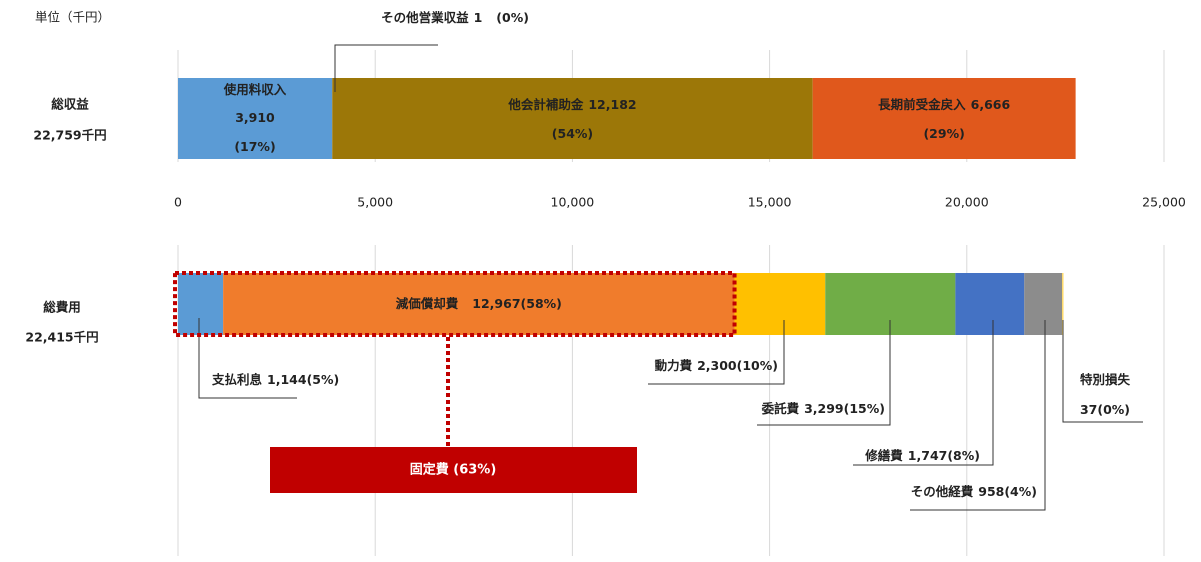 Image resolution: width=1201 pixels, height=562 pixels. I want to click on data-label: 減価償却費 12,967(58%), so click(479, 303).